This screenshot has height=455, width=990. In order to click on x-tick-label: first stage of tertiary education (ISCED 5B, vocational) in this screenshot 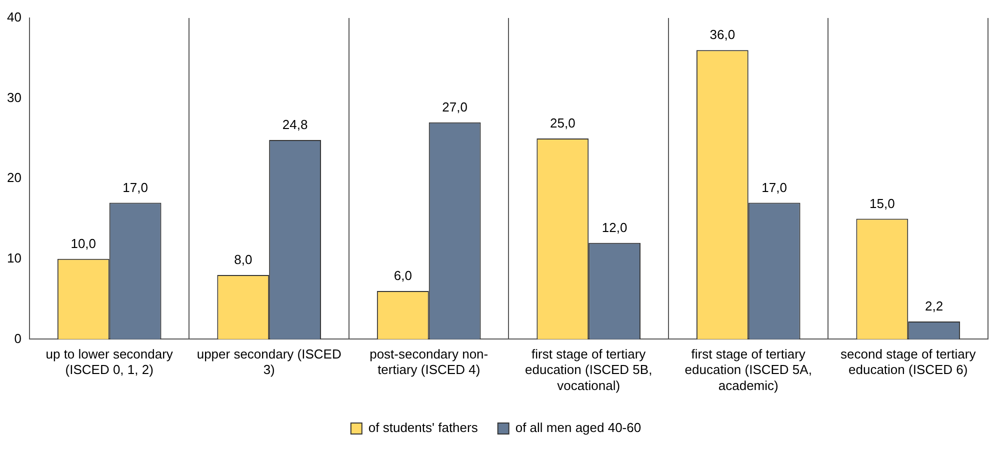, I will do `click(588, 369)`.